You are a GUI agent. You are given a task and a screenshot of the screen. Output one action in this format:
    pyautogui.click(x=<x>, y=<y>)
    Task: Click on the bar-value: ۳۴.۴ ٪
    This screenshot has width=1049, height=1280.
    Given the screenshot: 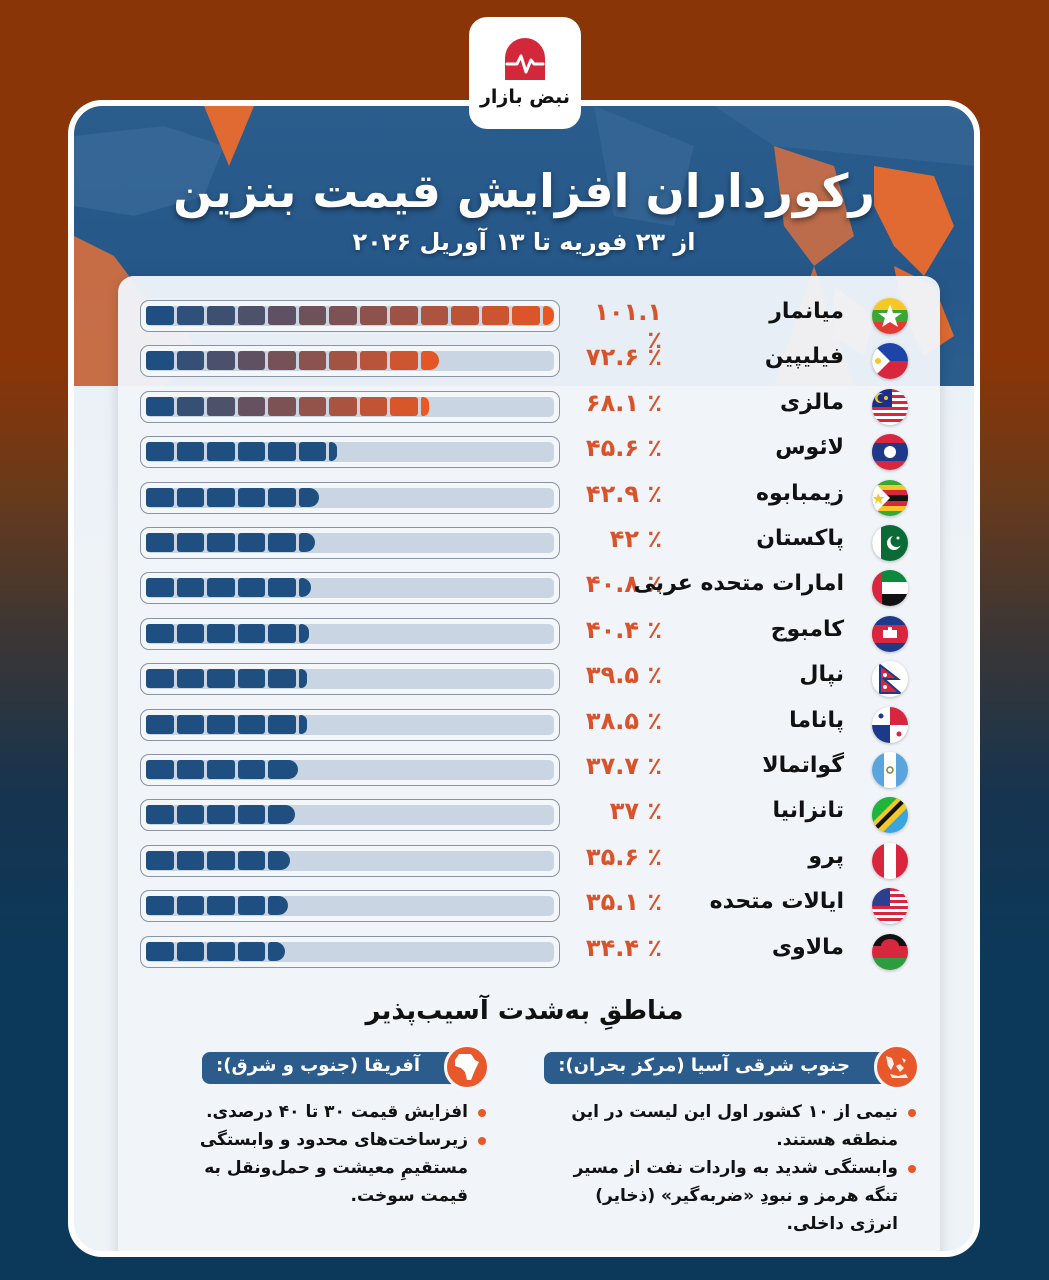 What is the action you would take?
    pyautogui.click(x=623, y=947)
    